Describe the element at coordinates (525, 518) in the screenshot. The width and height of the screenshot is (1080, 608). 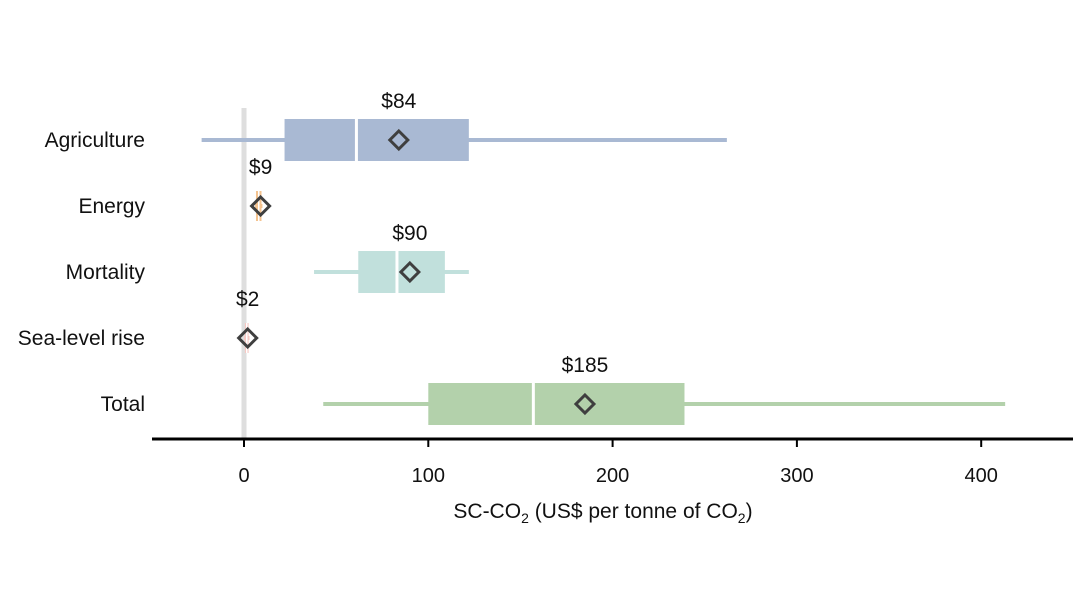
I see `x-axis-title-sub1: 2` at that location.